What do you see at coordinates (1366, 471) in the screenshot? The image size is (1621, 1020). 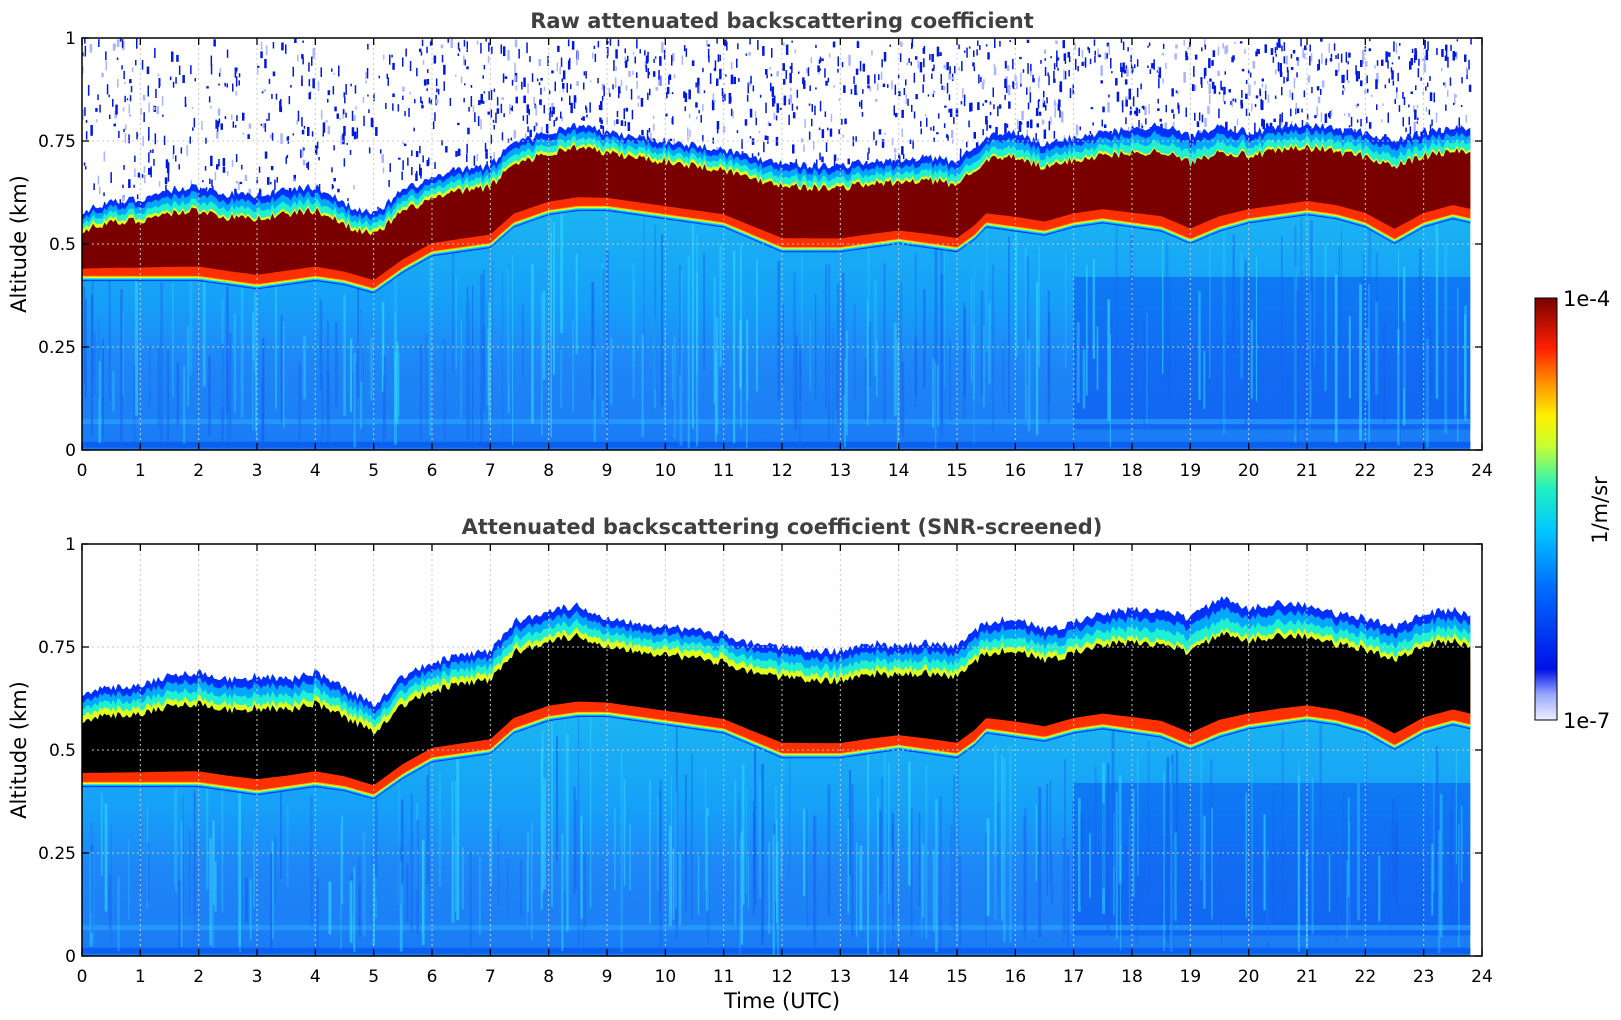 I see `x-tick-label: 22` at bounding box center [1366, 471].